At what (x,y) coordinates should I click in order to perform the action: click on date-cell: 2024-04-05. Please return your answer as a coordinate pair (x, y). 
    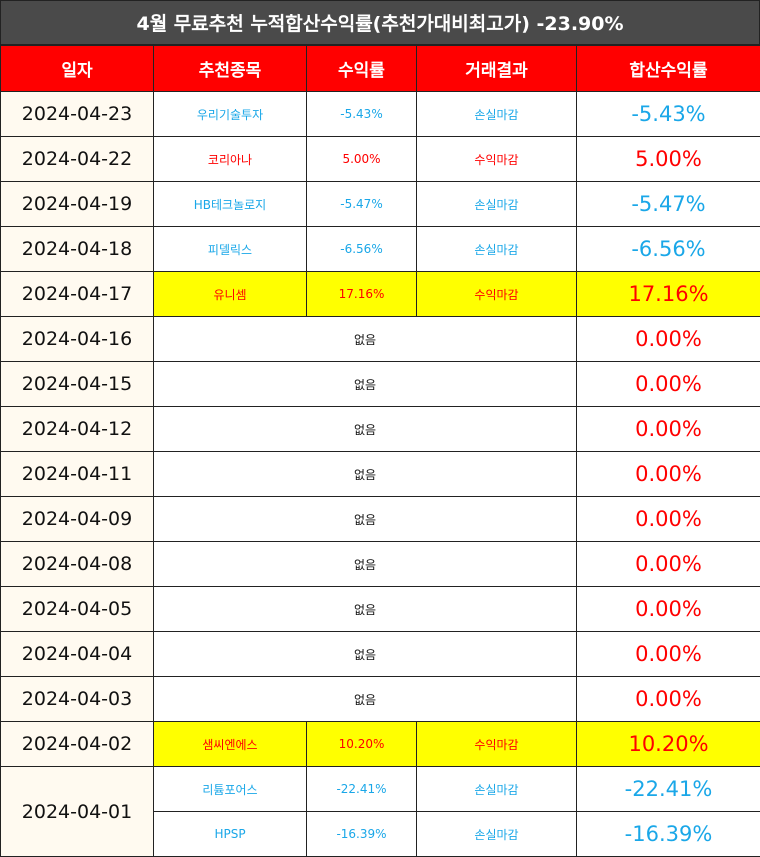
    Looking at the image, I should click on (77, 609).